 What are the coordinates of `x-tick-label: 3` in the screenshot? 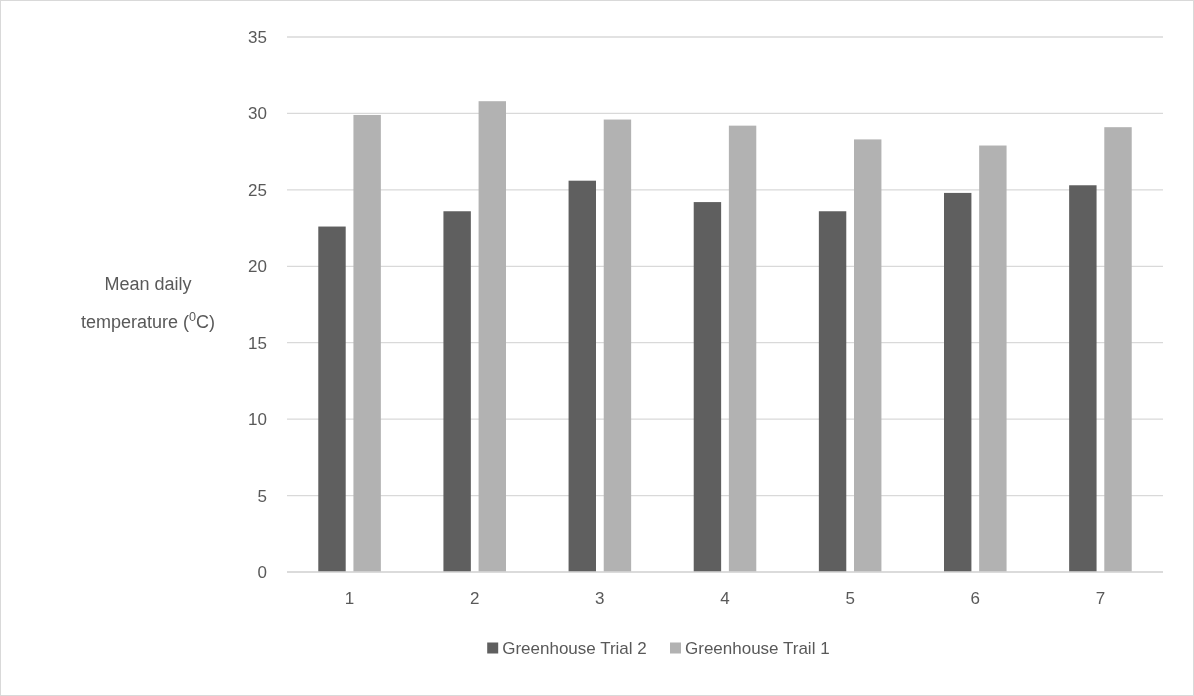 It's located at (600, 598).